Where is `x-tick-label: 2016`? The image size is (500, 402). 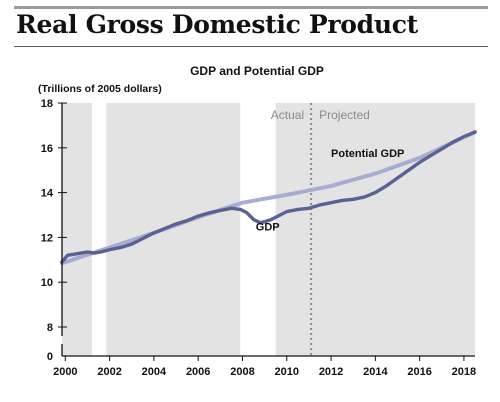
x-tick-label: 2016 is located at coordinates (419, 372).